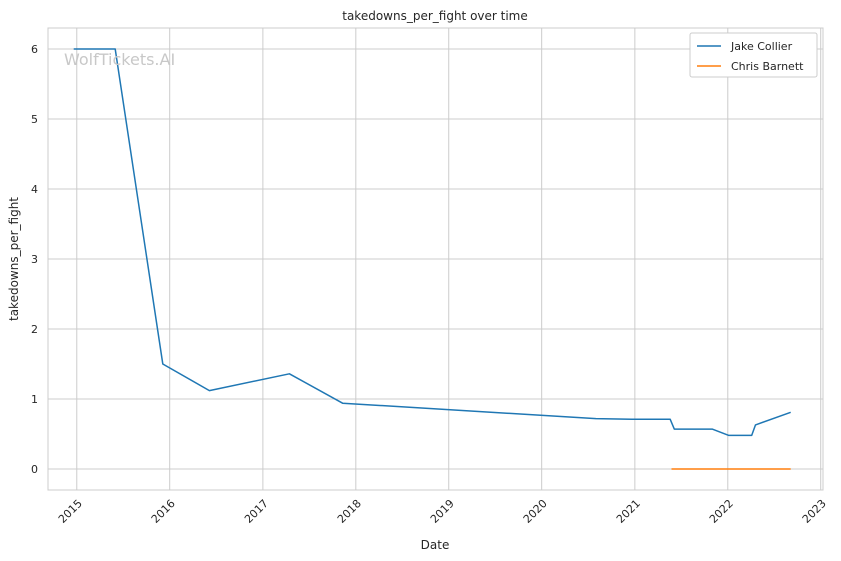  Describe the element at coordinates (34, 399) in the screenshot. I see `y-tick-label: 1` at that location.